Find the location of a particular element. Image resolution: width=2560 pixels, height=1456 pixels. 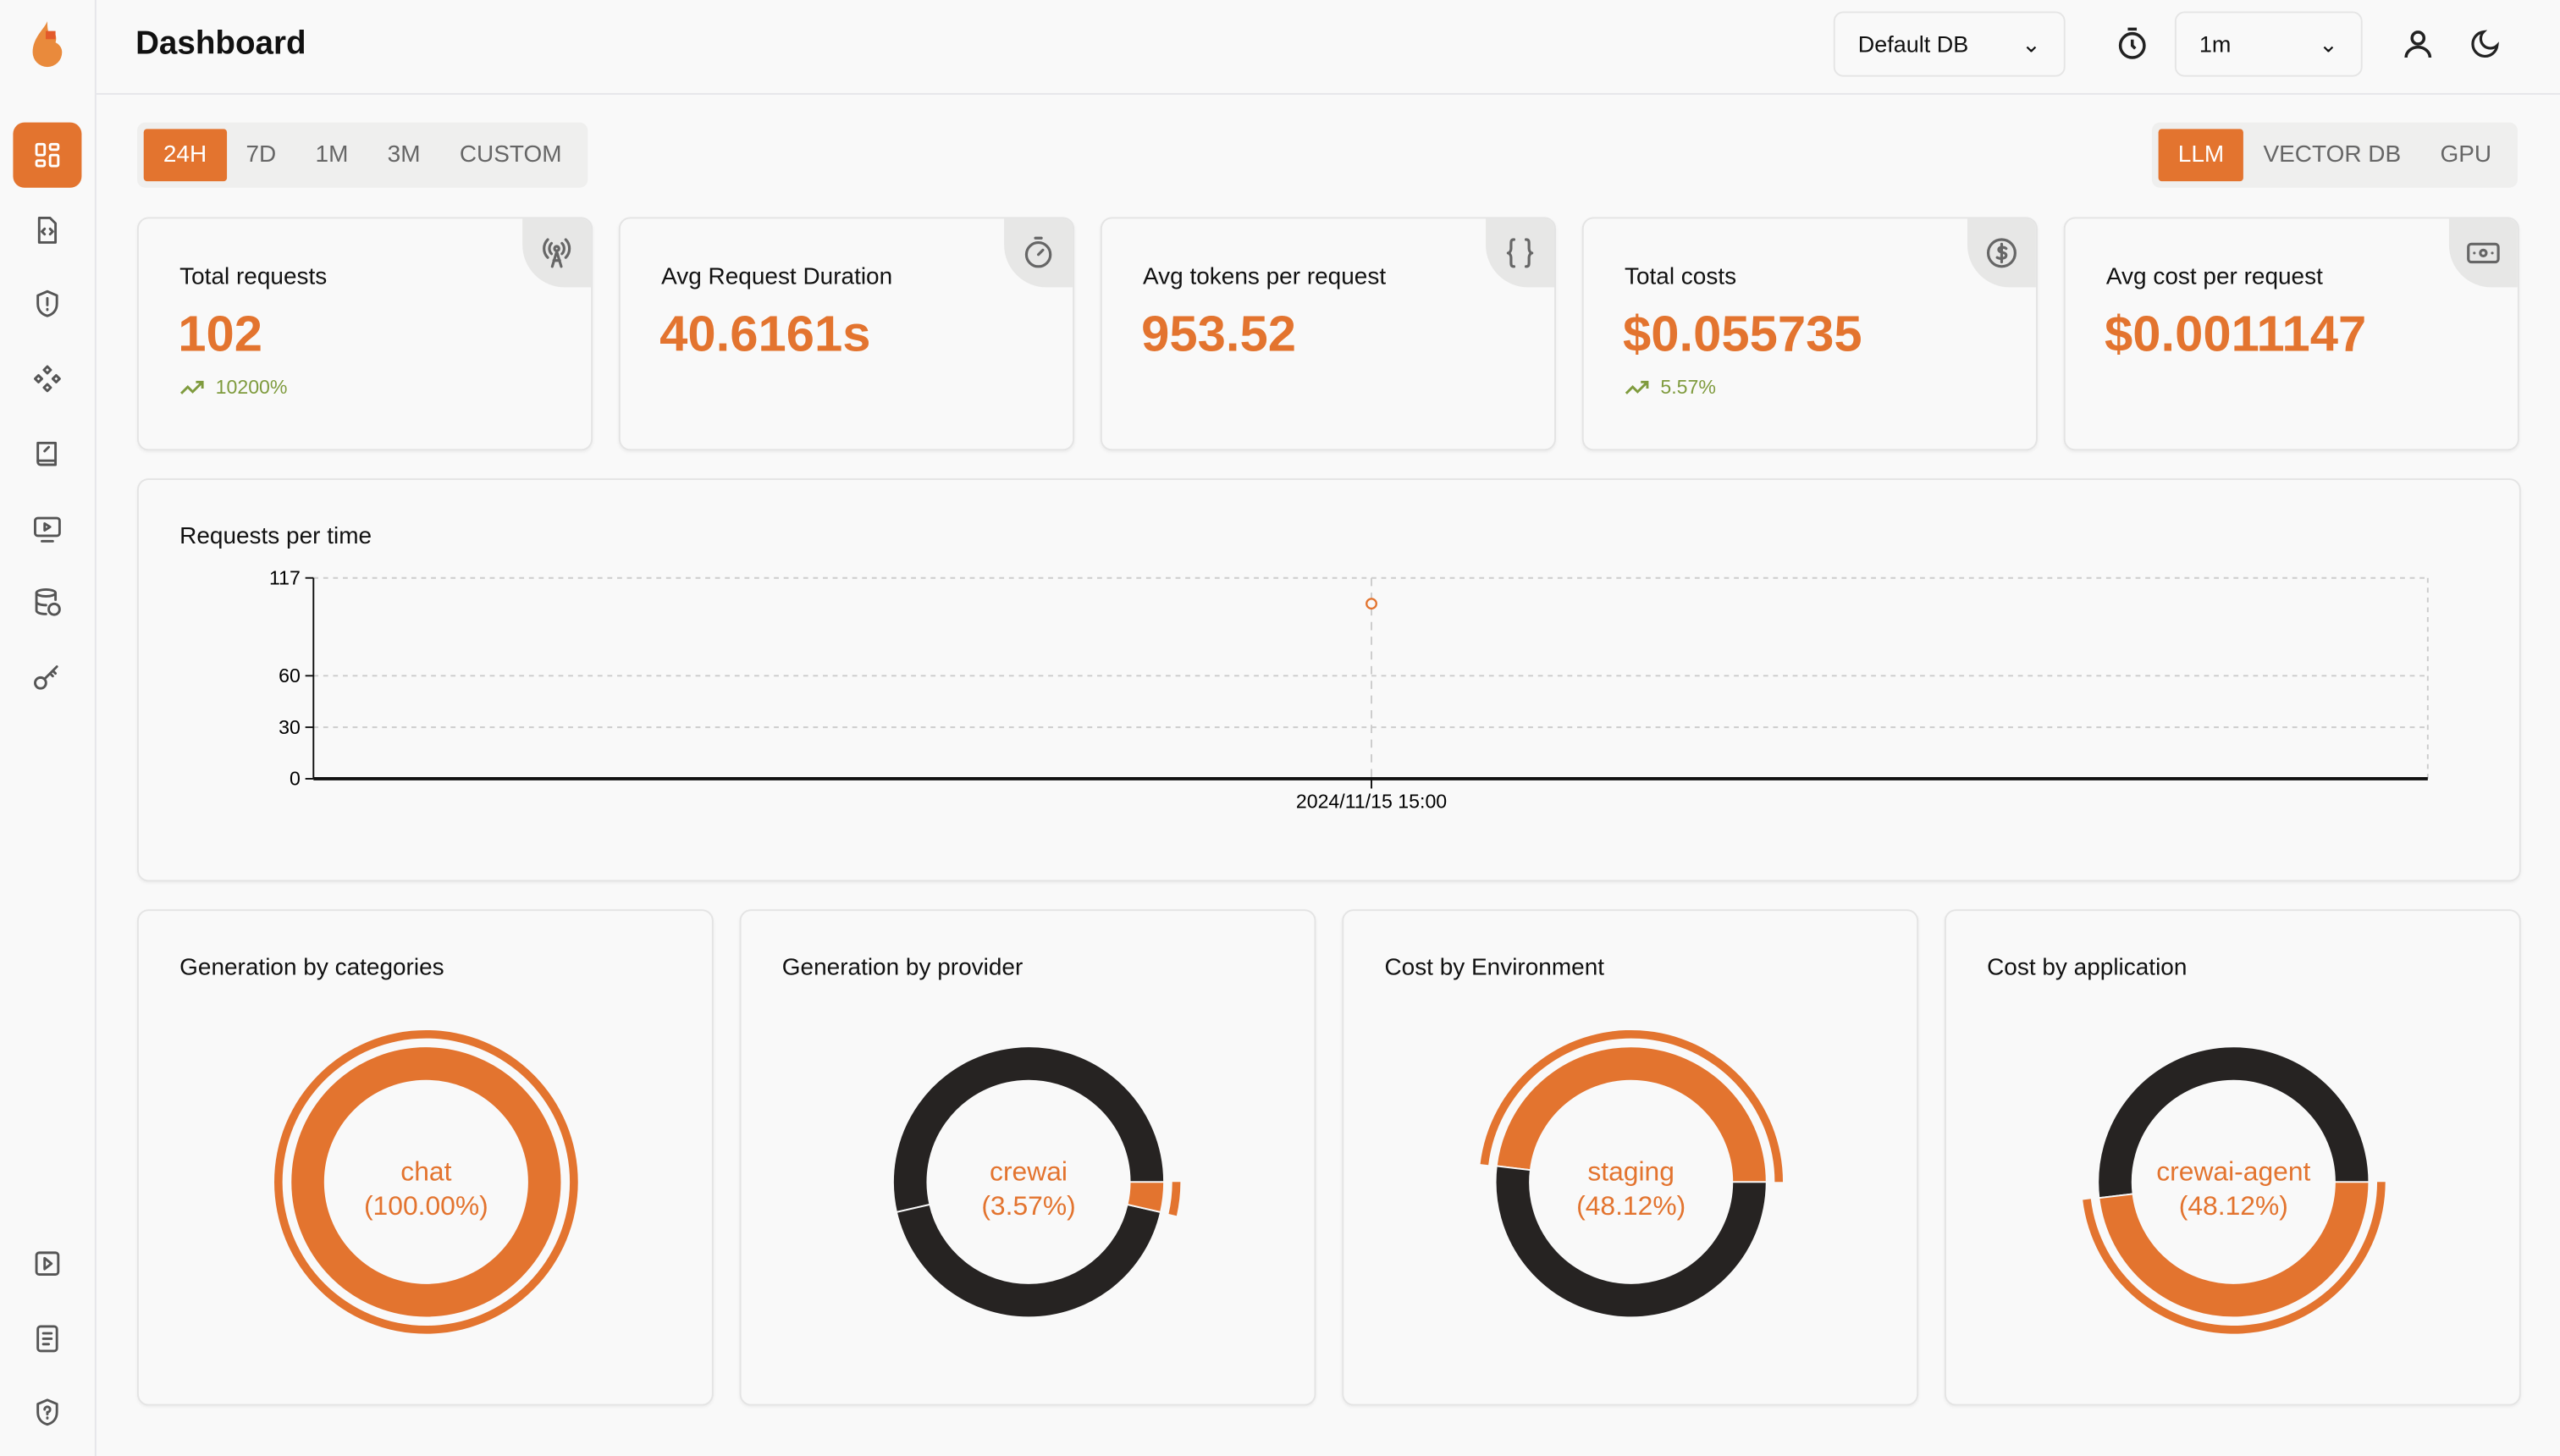

sidebar-item-monitor-play is located at coordinates (47, 527).